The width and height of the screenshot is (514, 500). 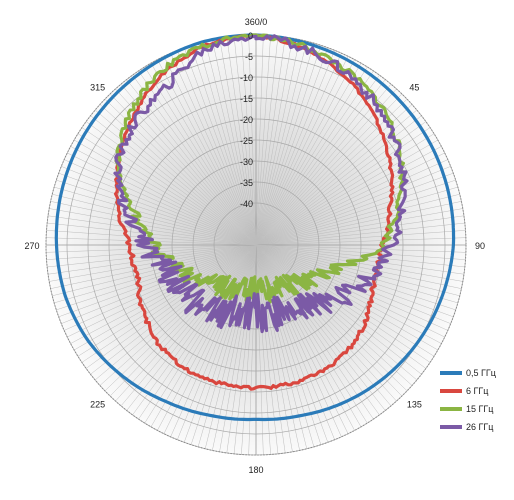 I want to click on angle-label: 315, so click(x=97, y=88).